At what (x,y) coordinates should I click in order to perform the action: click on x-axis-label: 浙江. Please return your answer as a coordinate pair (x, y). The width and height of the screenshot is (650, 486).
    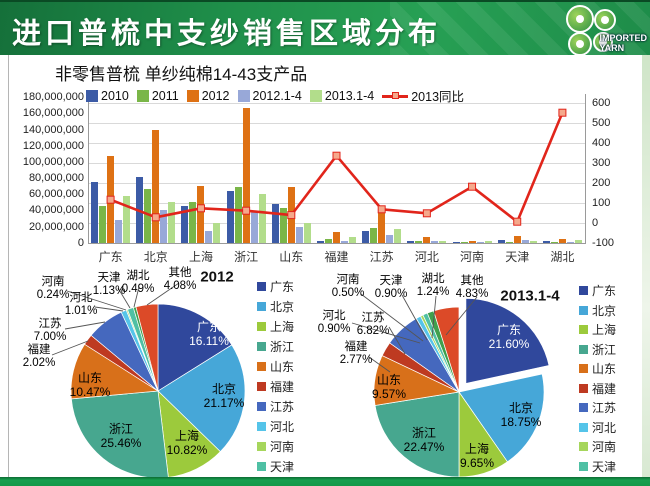
    Looking at the image, I should click on (246, 257).